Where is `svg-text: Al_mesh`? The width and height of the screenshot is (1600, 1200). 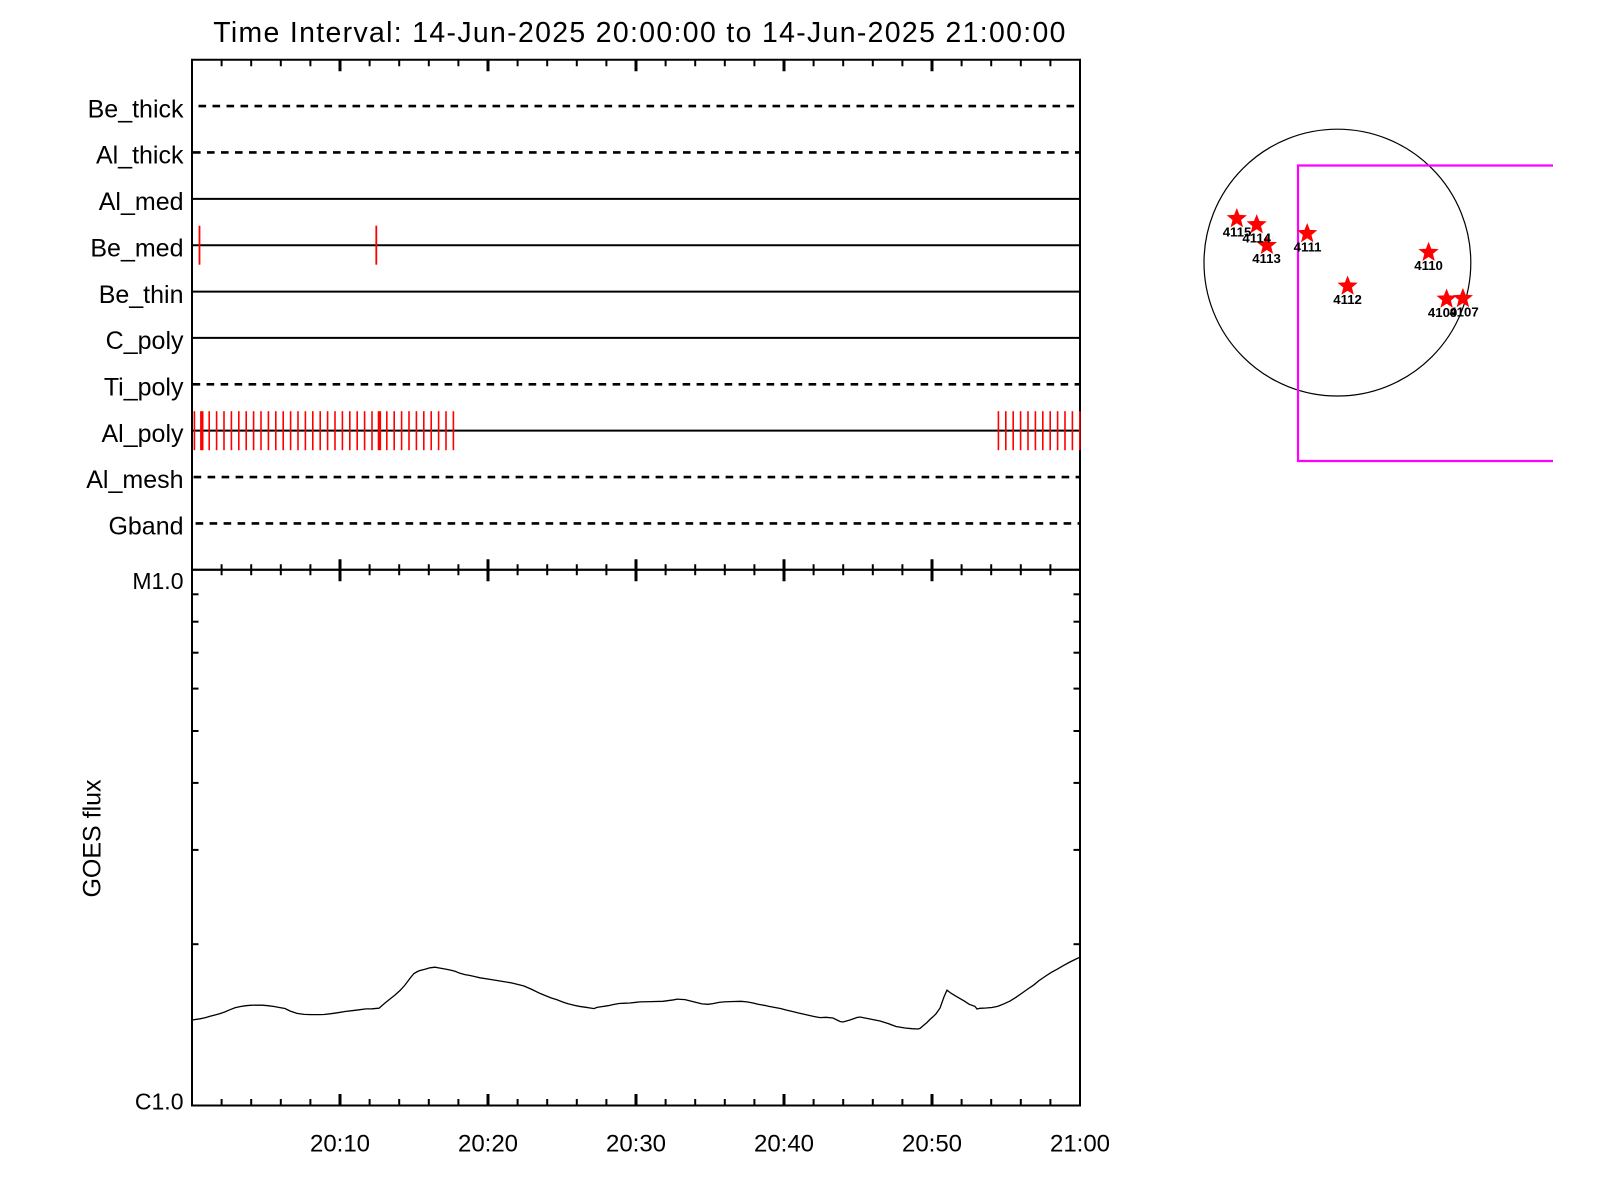 svg-text: Al_mesh is located at coordinates (134, 480).